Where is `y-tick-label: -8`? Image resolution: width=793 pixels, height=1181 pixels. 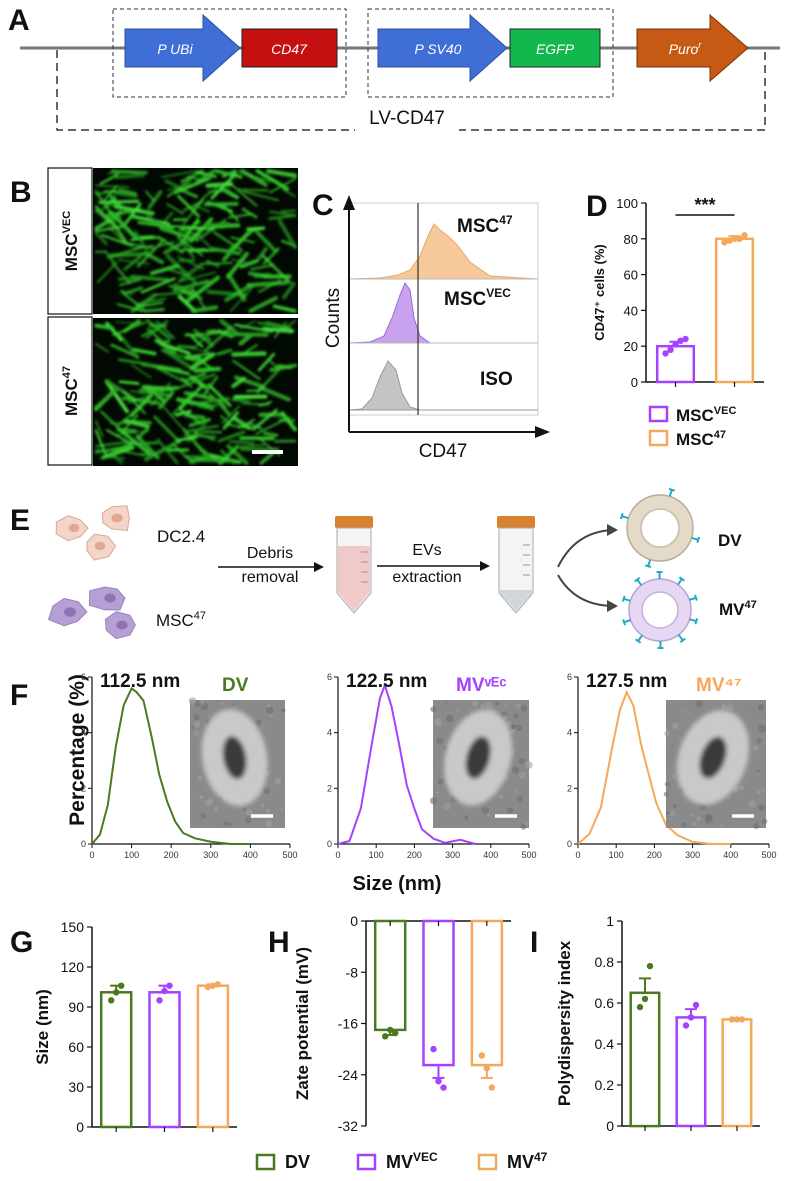 y-tick-label: -8 is located at coordinates (352, 972).